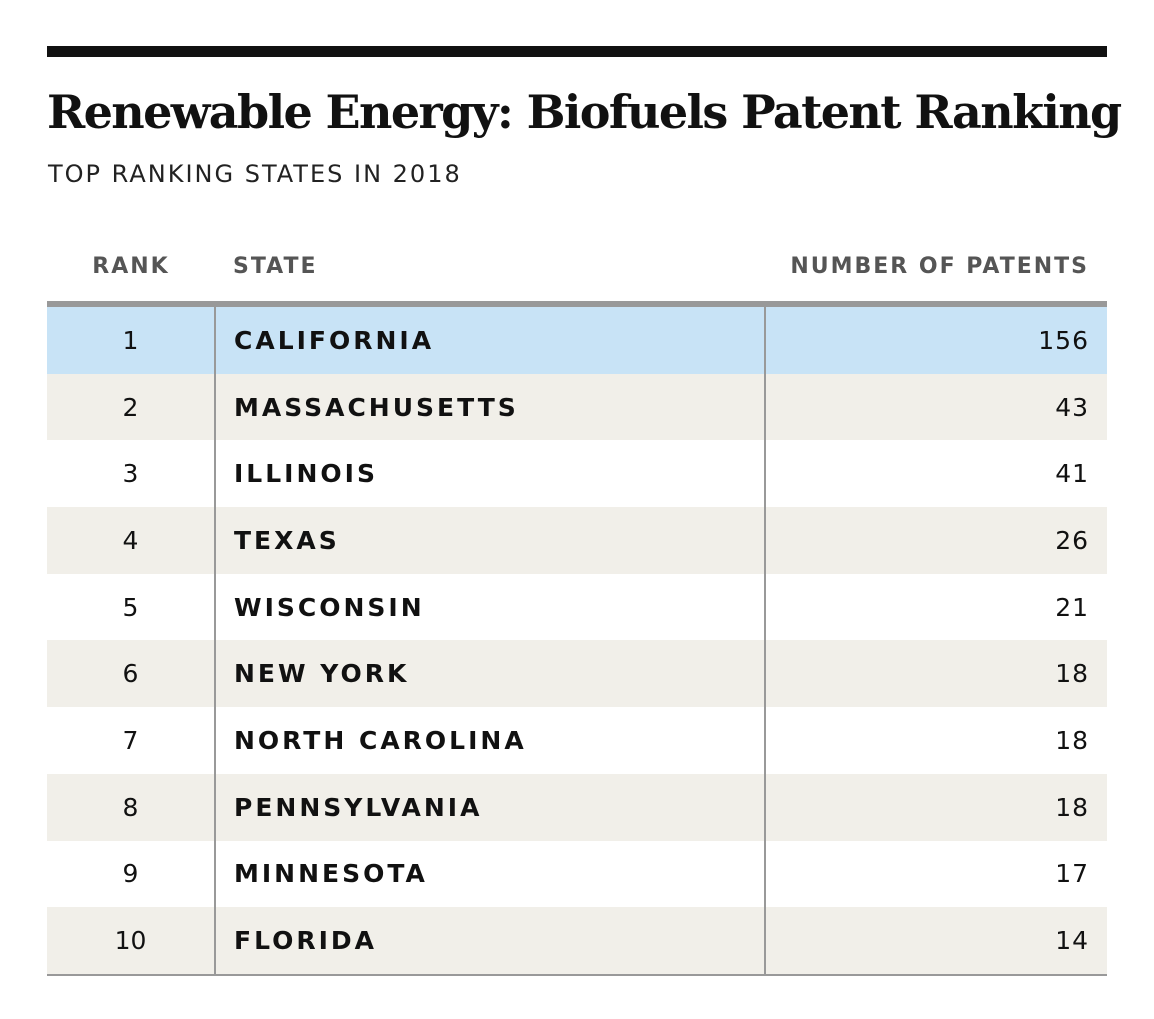 This screenshot has width=1154, height=1019. Describe the element at coordinates (490, 474) in the screenshot. I see `state-cell: ILLINOIS` at that location.